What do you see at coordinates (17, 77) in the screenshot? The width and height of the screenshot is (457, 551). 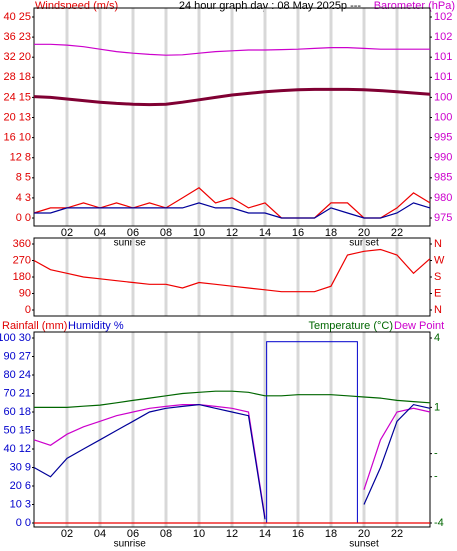 I see `y-tick-label: 28 18` at bounding box center [17, 77].